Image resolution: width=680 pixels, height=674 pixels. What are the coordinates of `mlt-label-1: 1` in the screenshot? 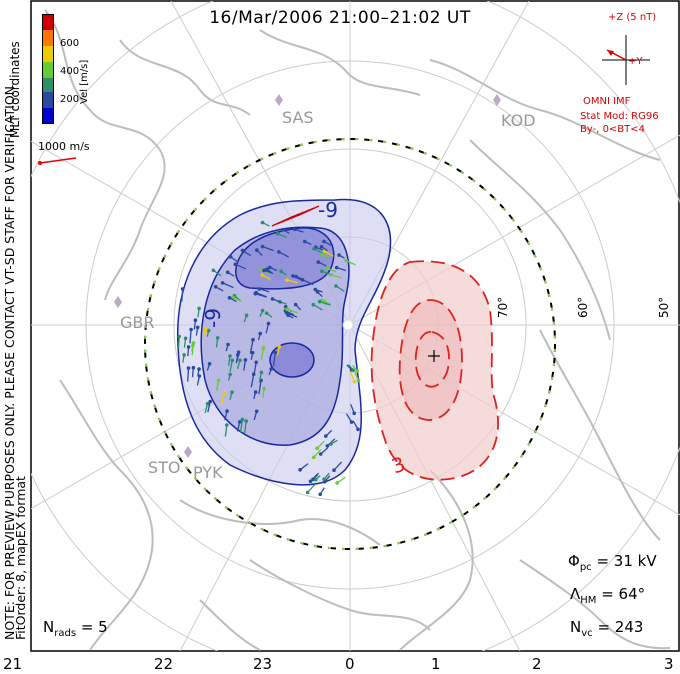 It's located at (436, 664).